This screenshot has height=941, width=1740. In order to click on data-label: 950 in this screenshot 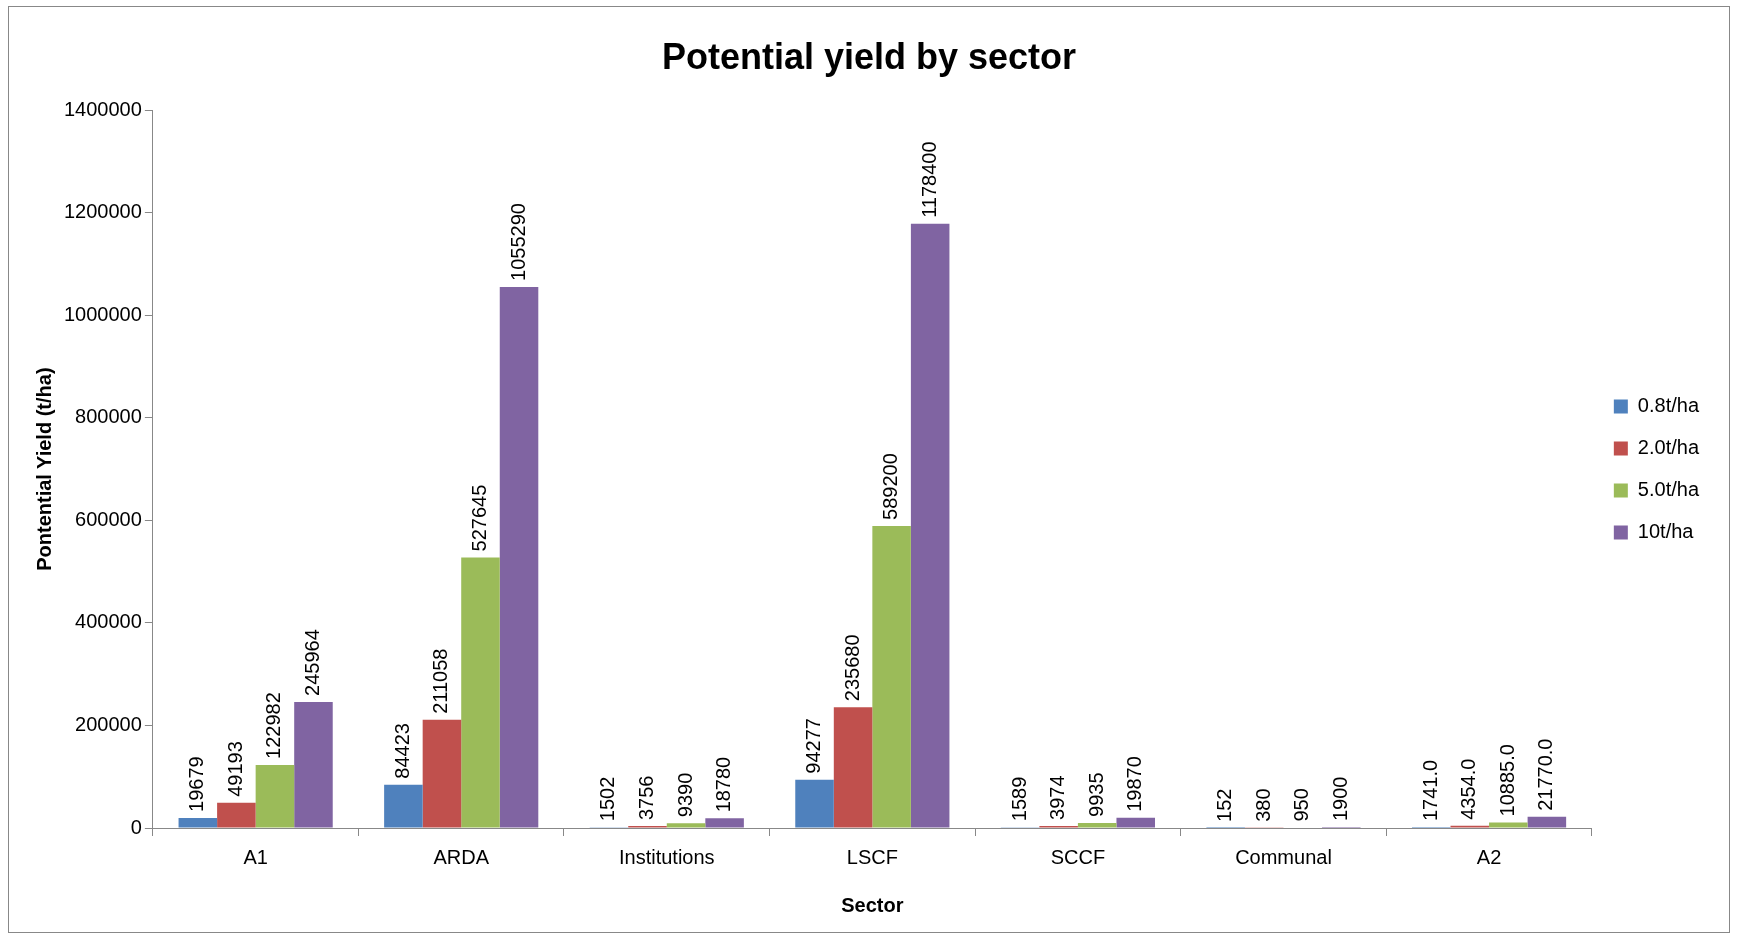, I will do `click(1301, 805)`.